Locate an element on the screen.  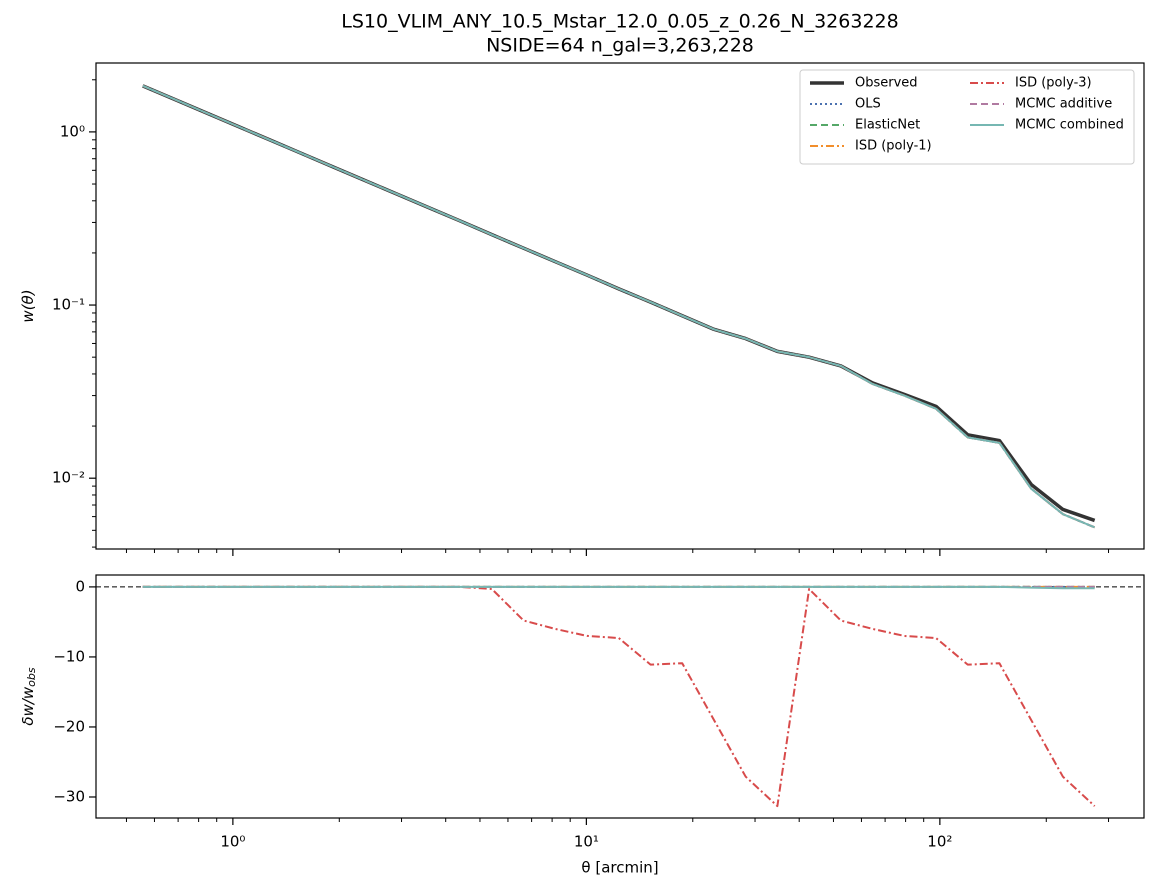
legend-label: ElasticNet is located at coordinates (887, 125).